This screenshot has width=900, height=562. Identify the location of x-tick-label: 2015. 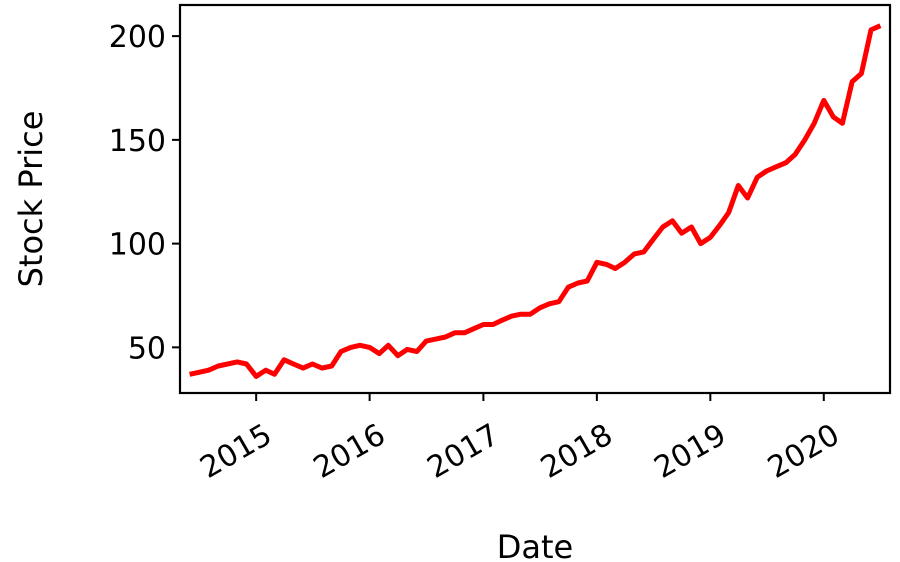
(236, 451).